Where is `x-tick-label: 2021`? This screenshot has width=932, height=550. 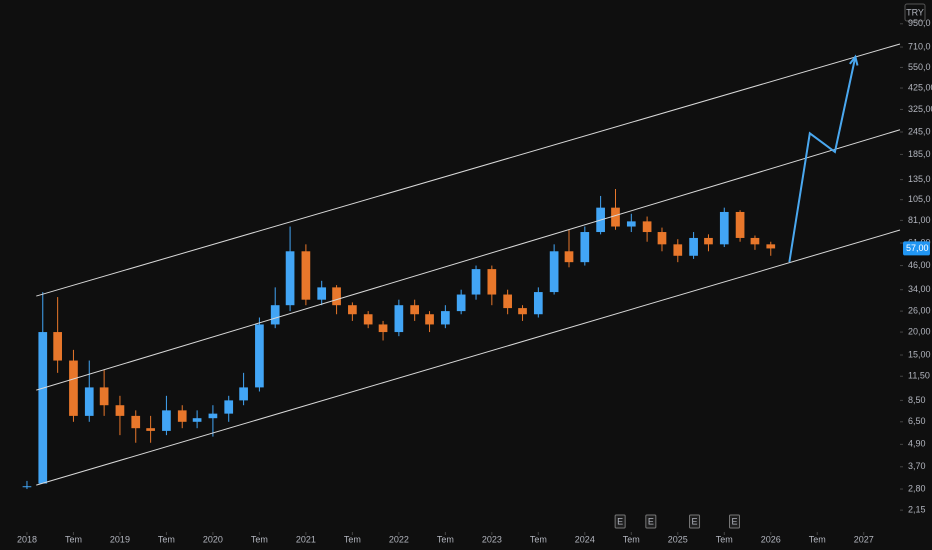
x-tick-label: 2021 is located at coordinates (306, 539).